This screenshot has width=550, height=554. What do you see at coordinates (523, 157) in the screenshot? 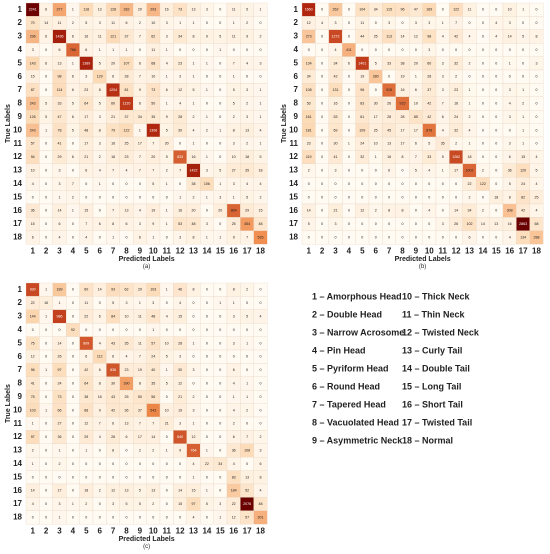
I see `cell-value: 15` at bounding box center [523, 157].